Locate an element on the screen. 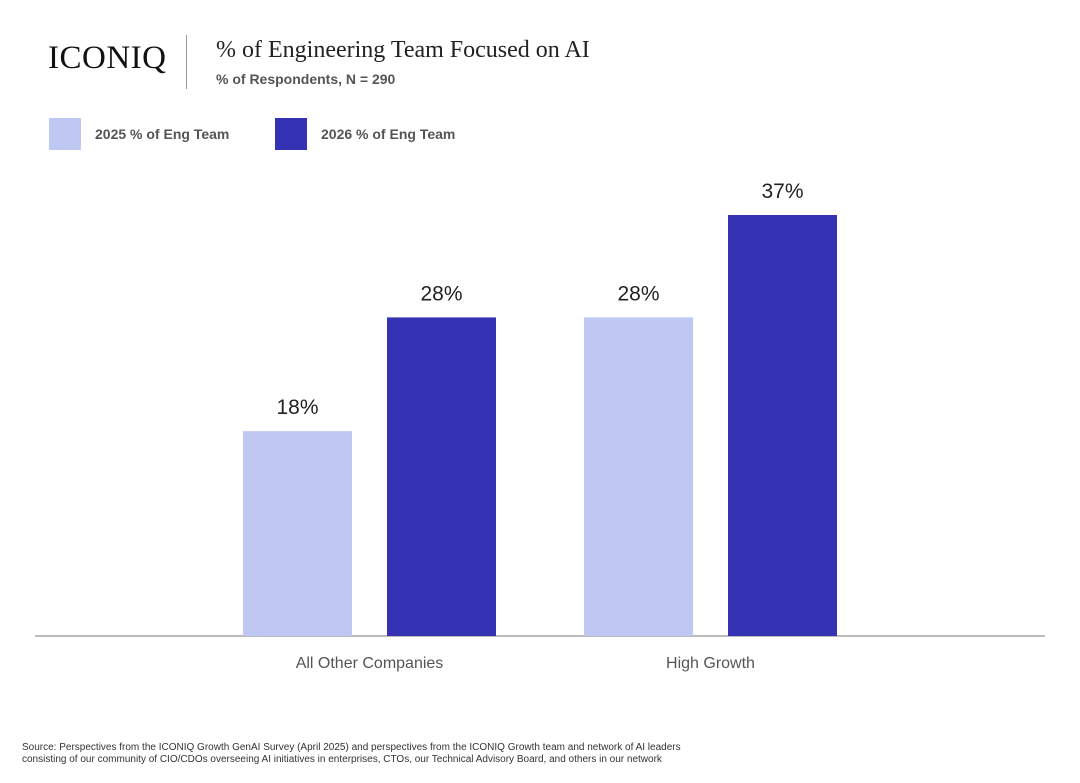 The width and height of the screenshot is (1080, 783). legend-label-2026: 2026 % of Eng Team is located at coordinates (388, 134).